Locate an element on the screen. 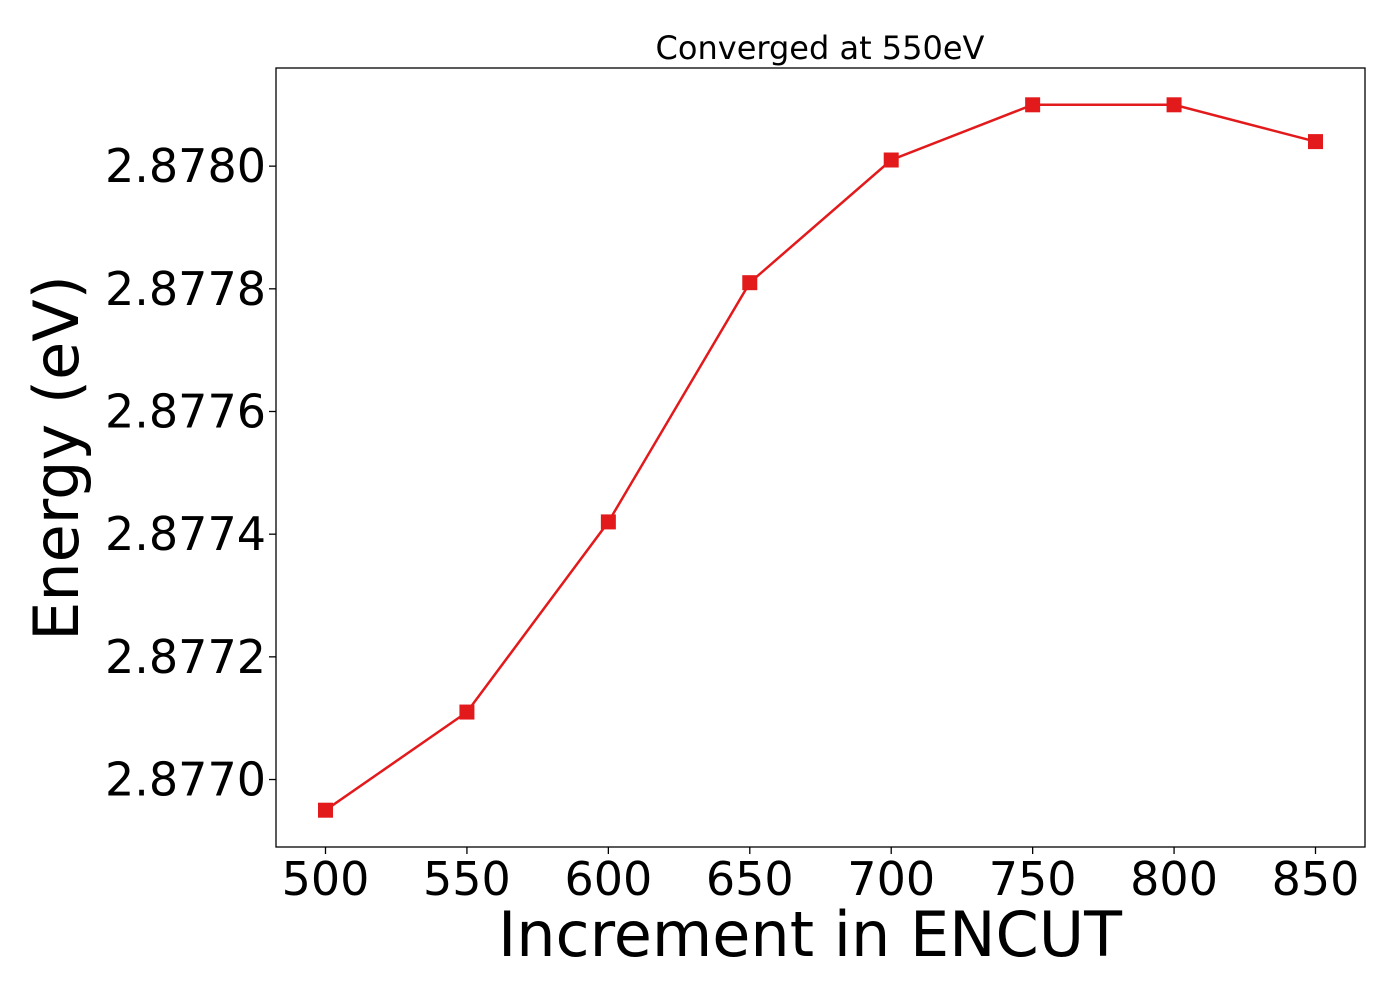 This screenshot has height=1000, width=1400. x-axis-label: Increment in ENCUT is located at coordinates (810, 934).